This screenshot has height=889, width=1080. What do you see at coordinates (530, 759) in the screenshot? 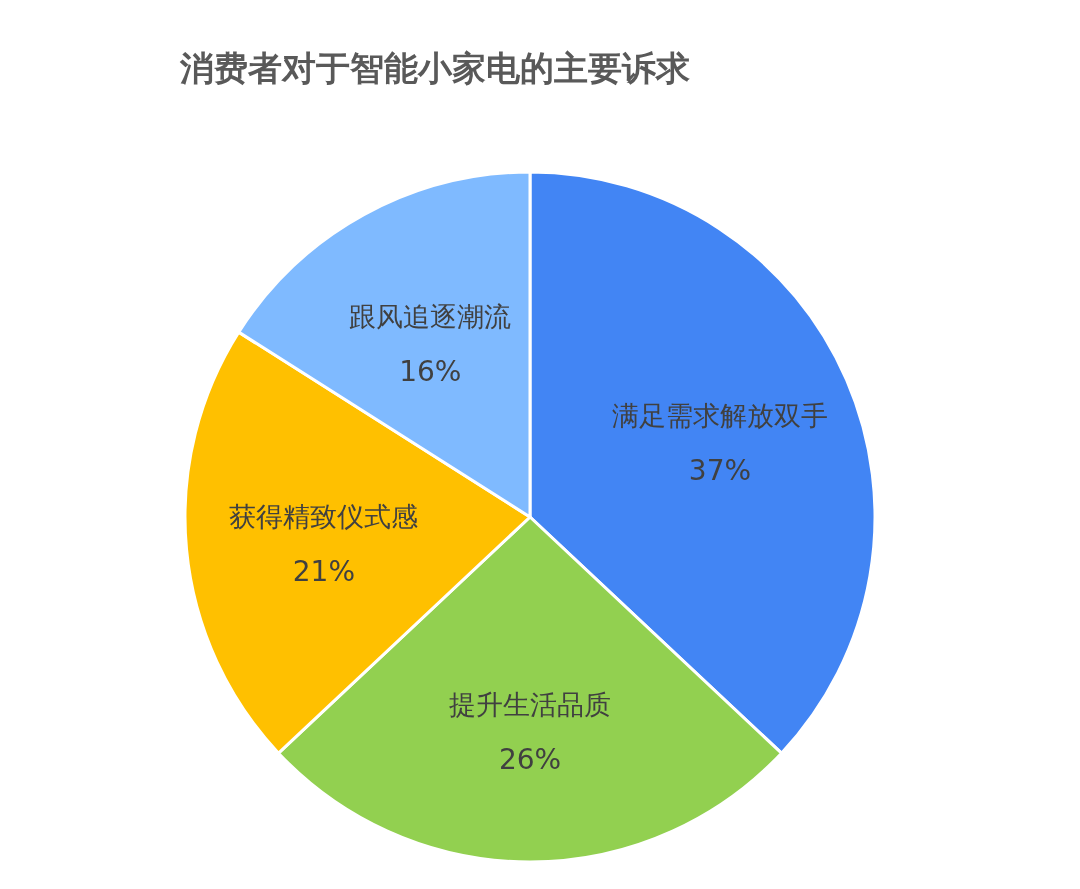
I see `data-label: 26%` at bounding box center [530, 759].